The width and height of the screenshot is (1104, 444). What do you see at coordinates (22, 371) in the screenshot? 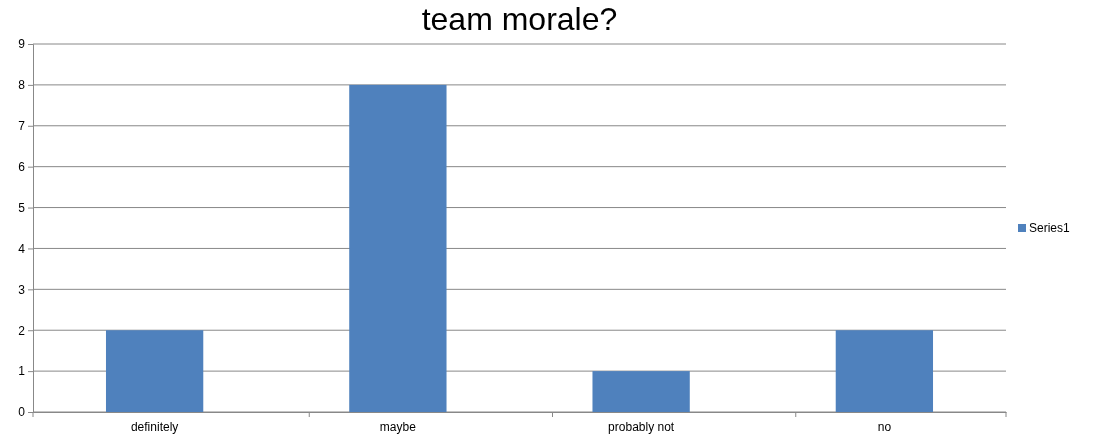
I see `y-tick-label: 1` at bounding box center [22, 371].